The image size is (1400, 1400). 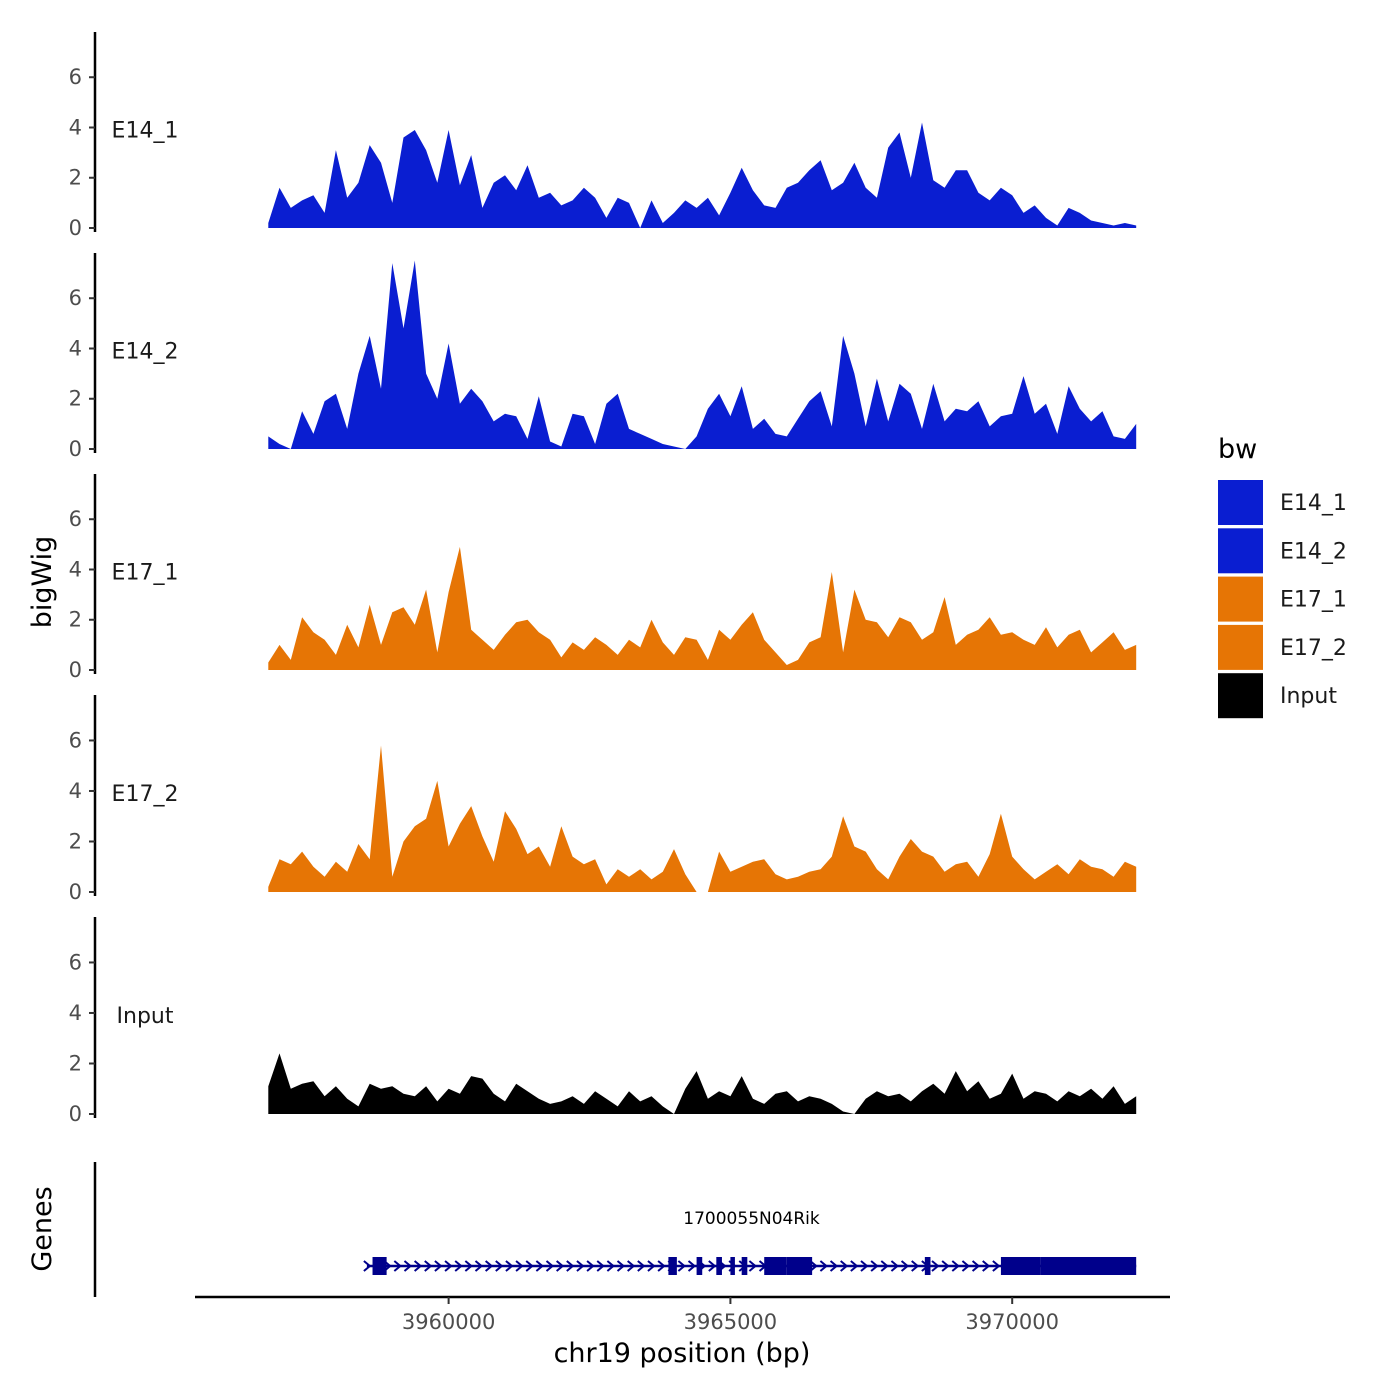 What do you see at coordinates (1012, 1322) in the screenshot?
I see `x-tick-label: 3970000` at bounding box center [1012, 1322].